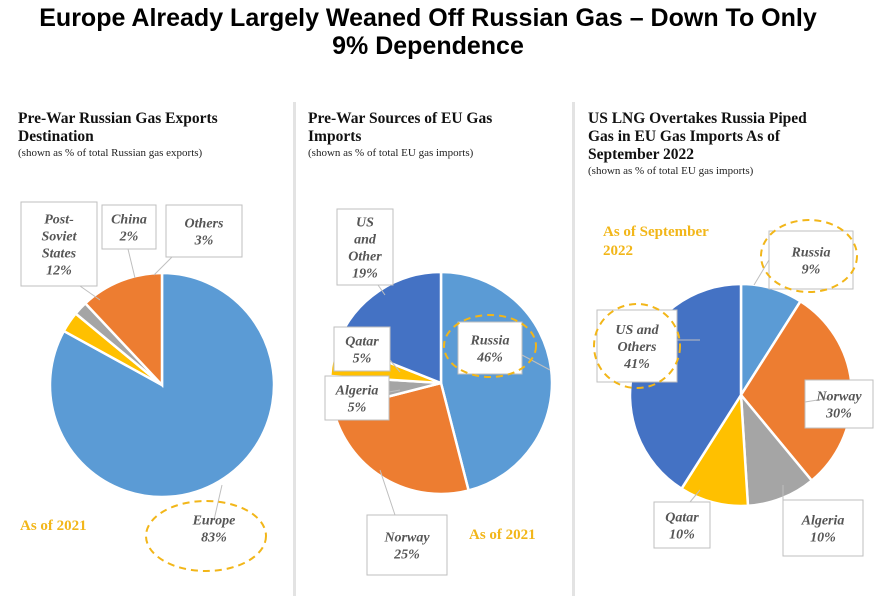 The image size is (876, 596). Describe the element at coordinates (335, 136) in the screenshot. I see `panel-title-line: Imports` at that location.